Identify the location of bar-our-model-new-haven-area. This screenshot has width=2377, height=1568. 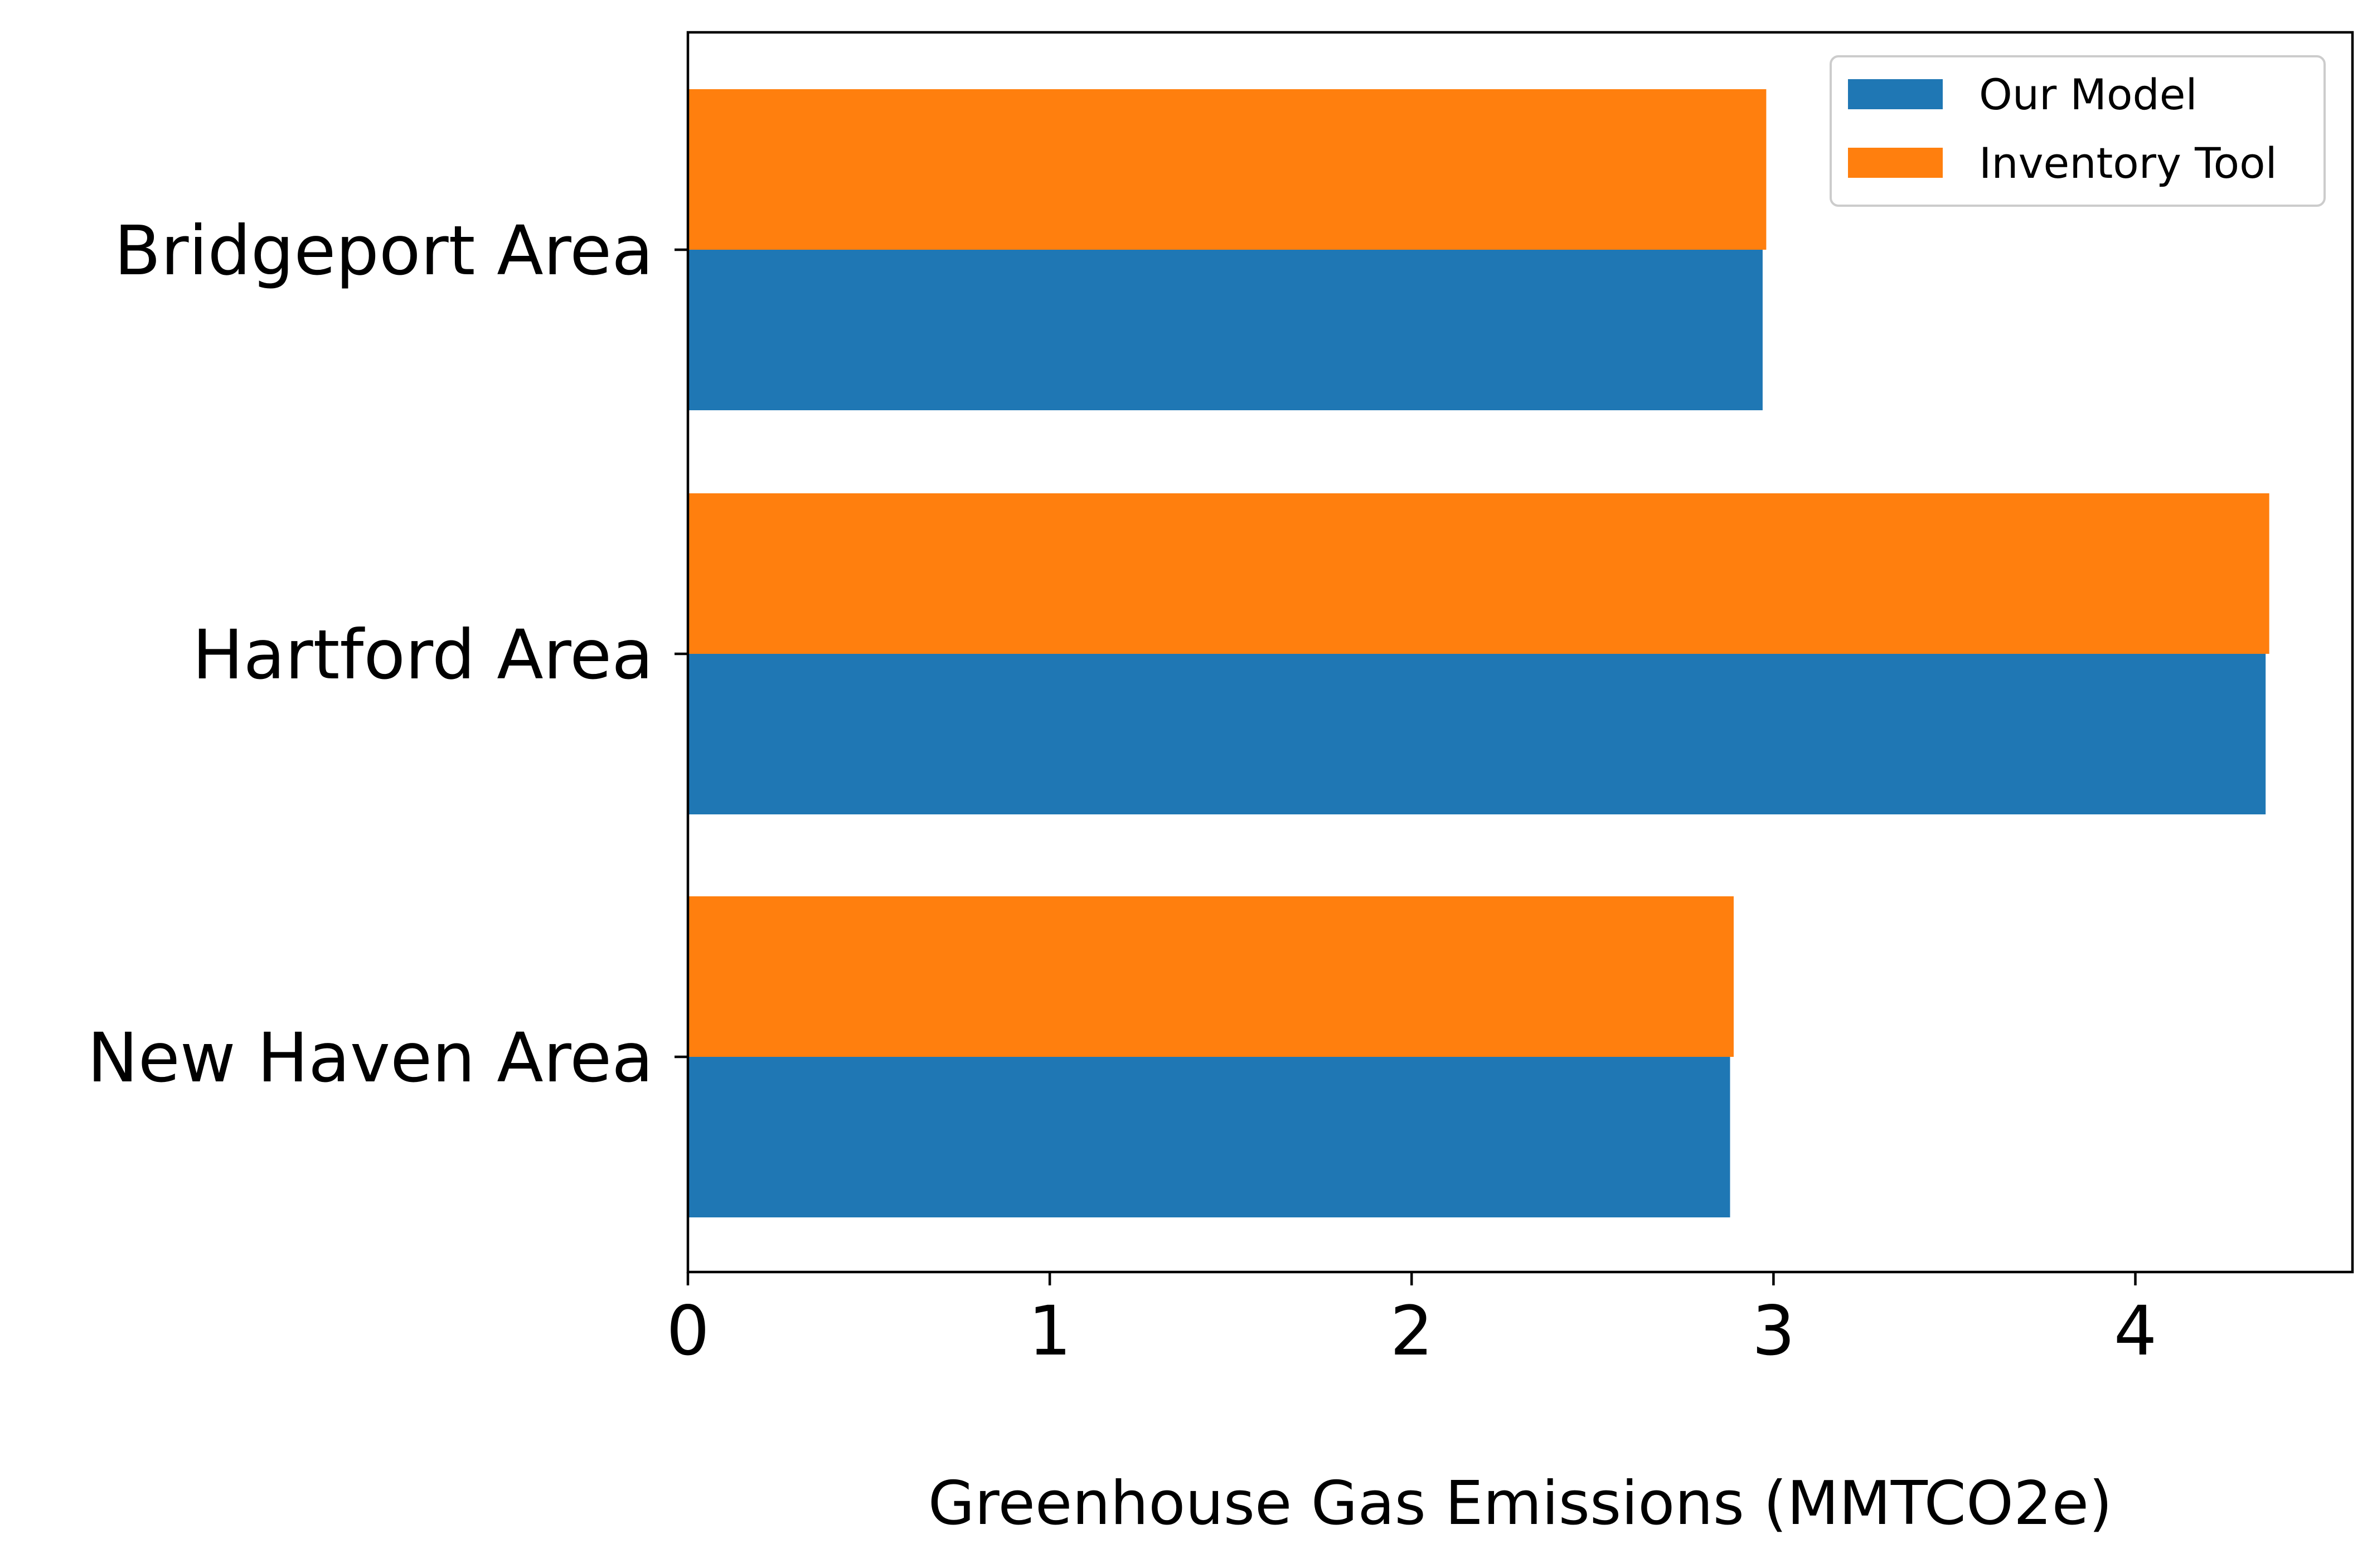
(1209, 1137).